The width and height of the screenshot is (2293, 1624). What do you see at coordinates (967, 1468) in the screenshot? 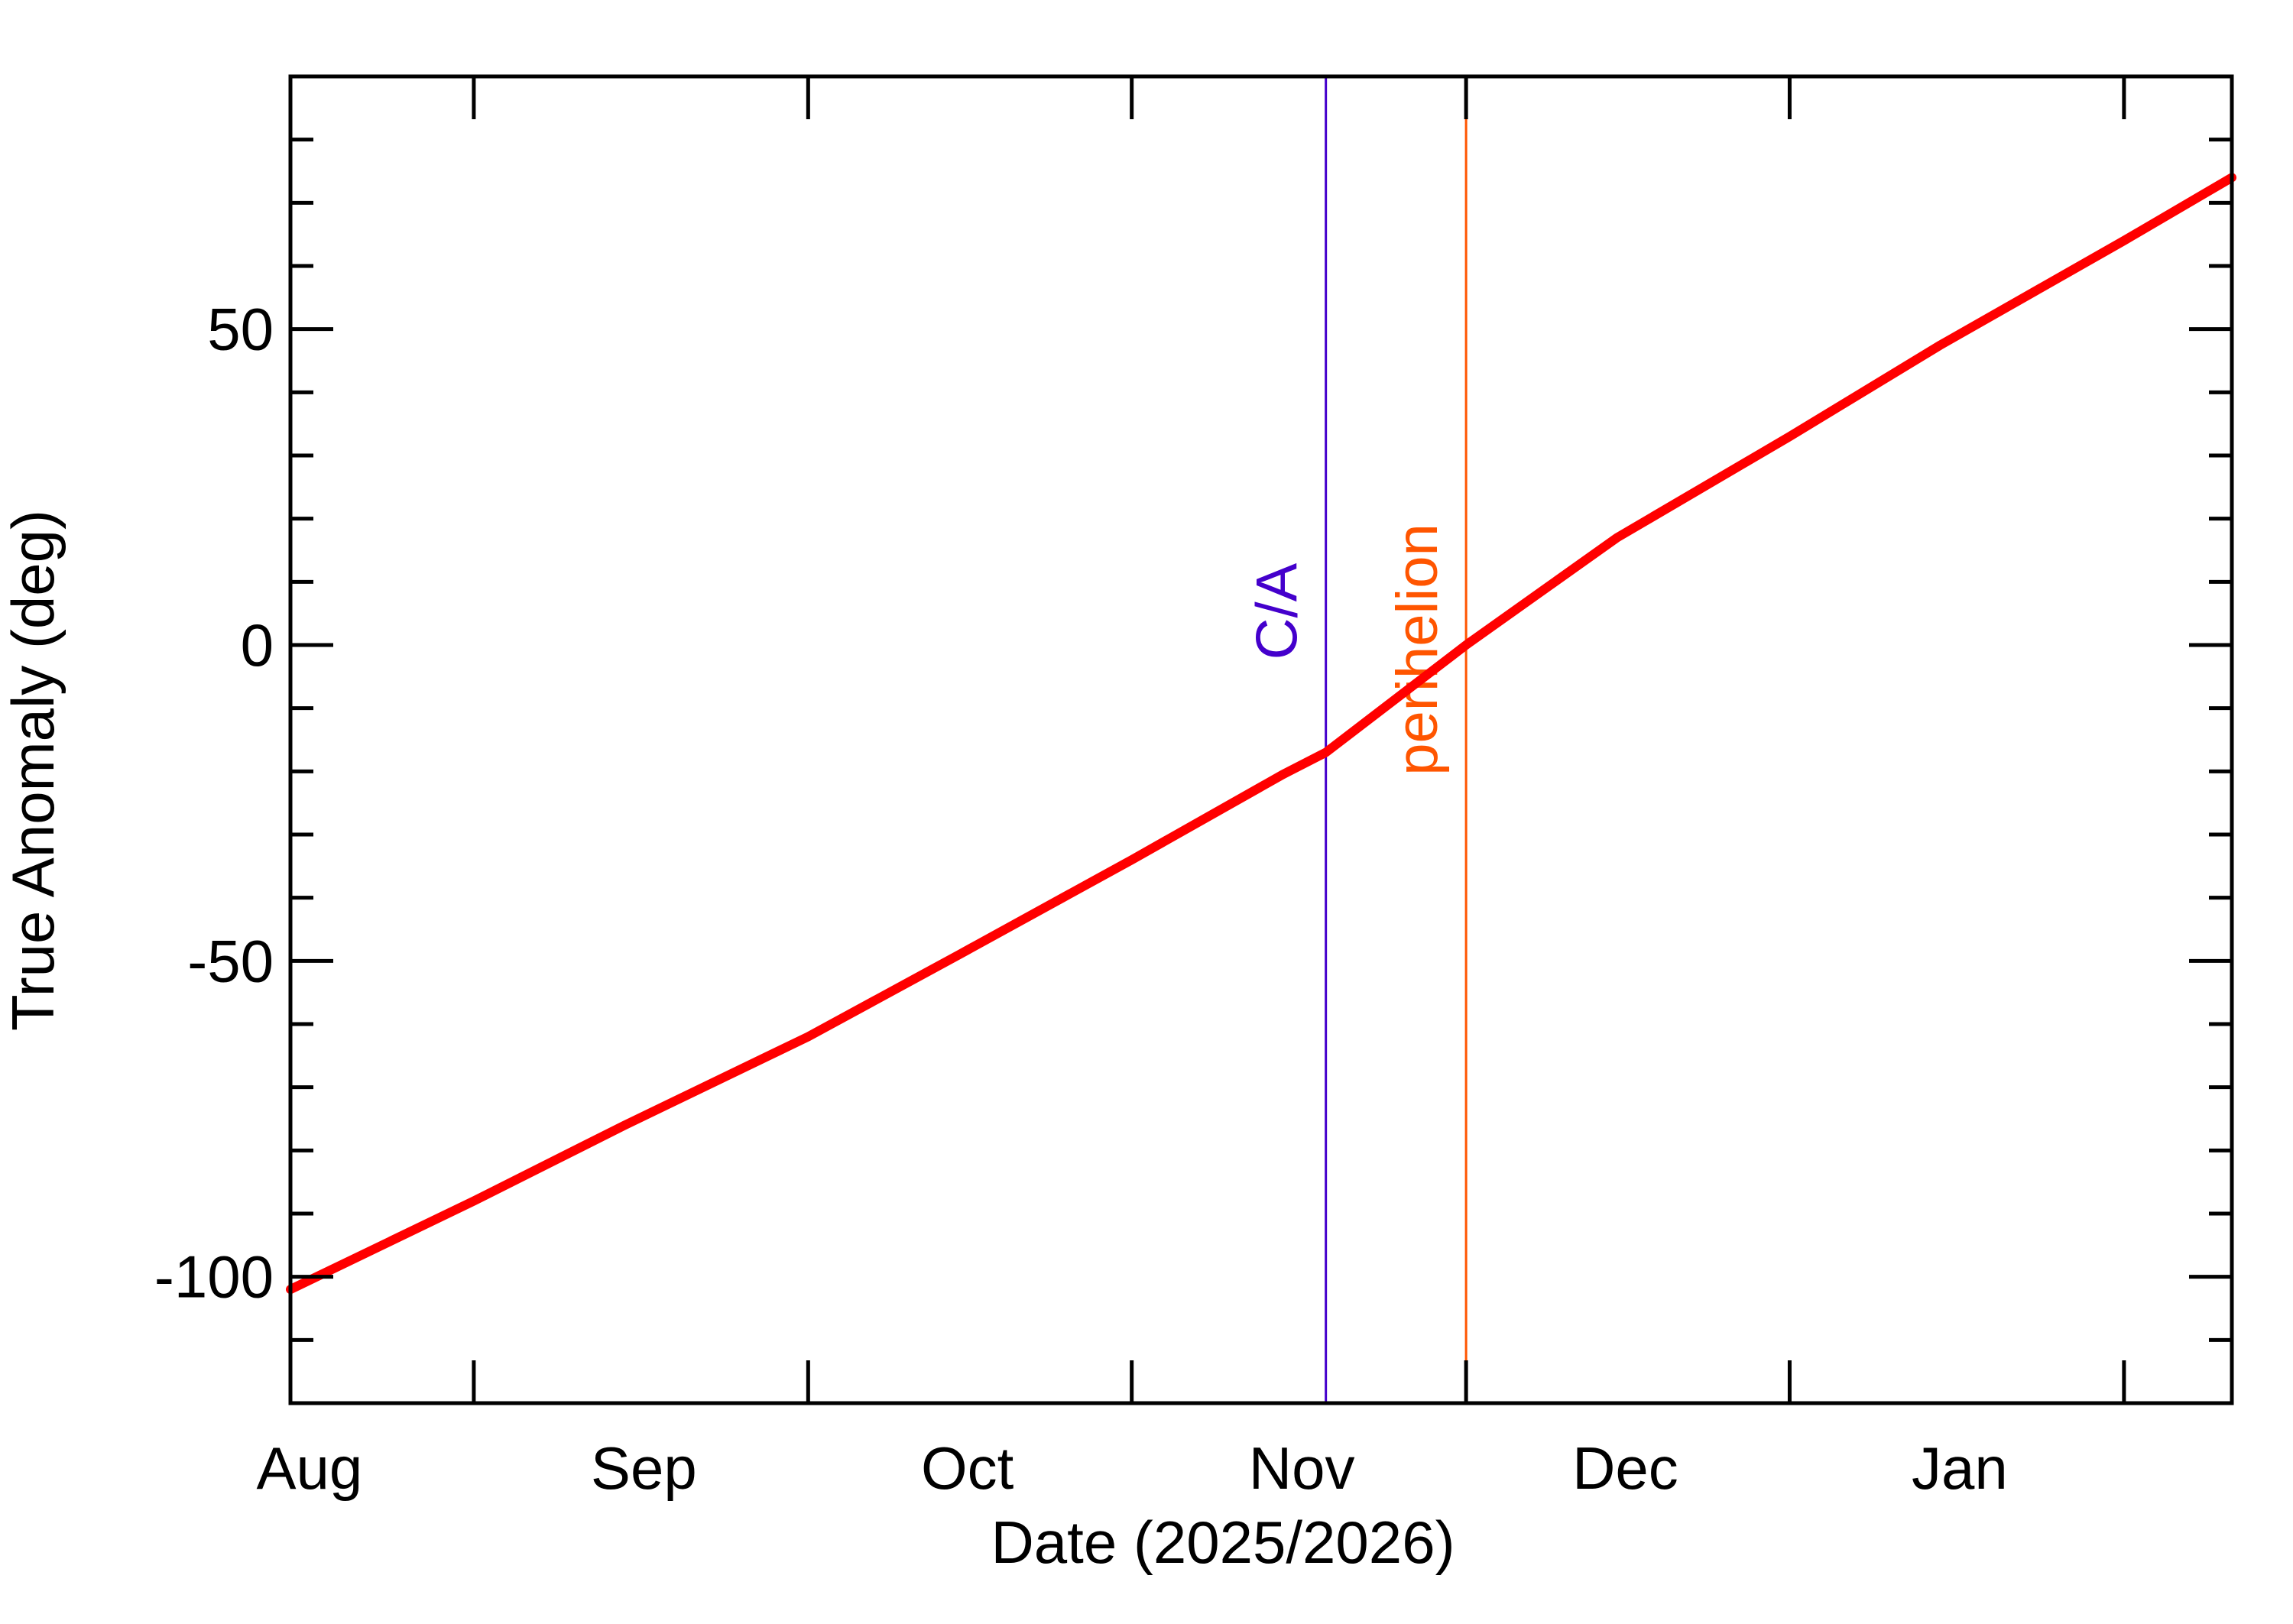
I see `x-tick-label: Oct` at bounding box center [967, 1468].